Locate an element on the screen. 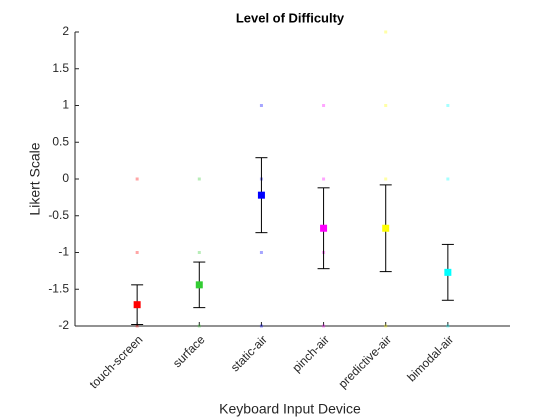  y-tick-label: 0.5 is located at coordinates (60, 141).